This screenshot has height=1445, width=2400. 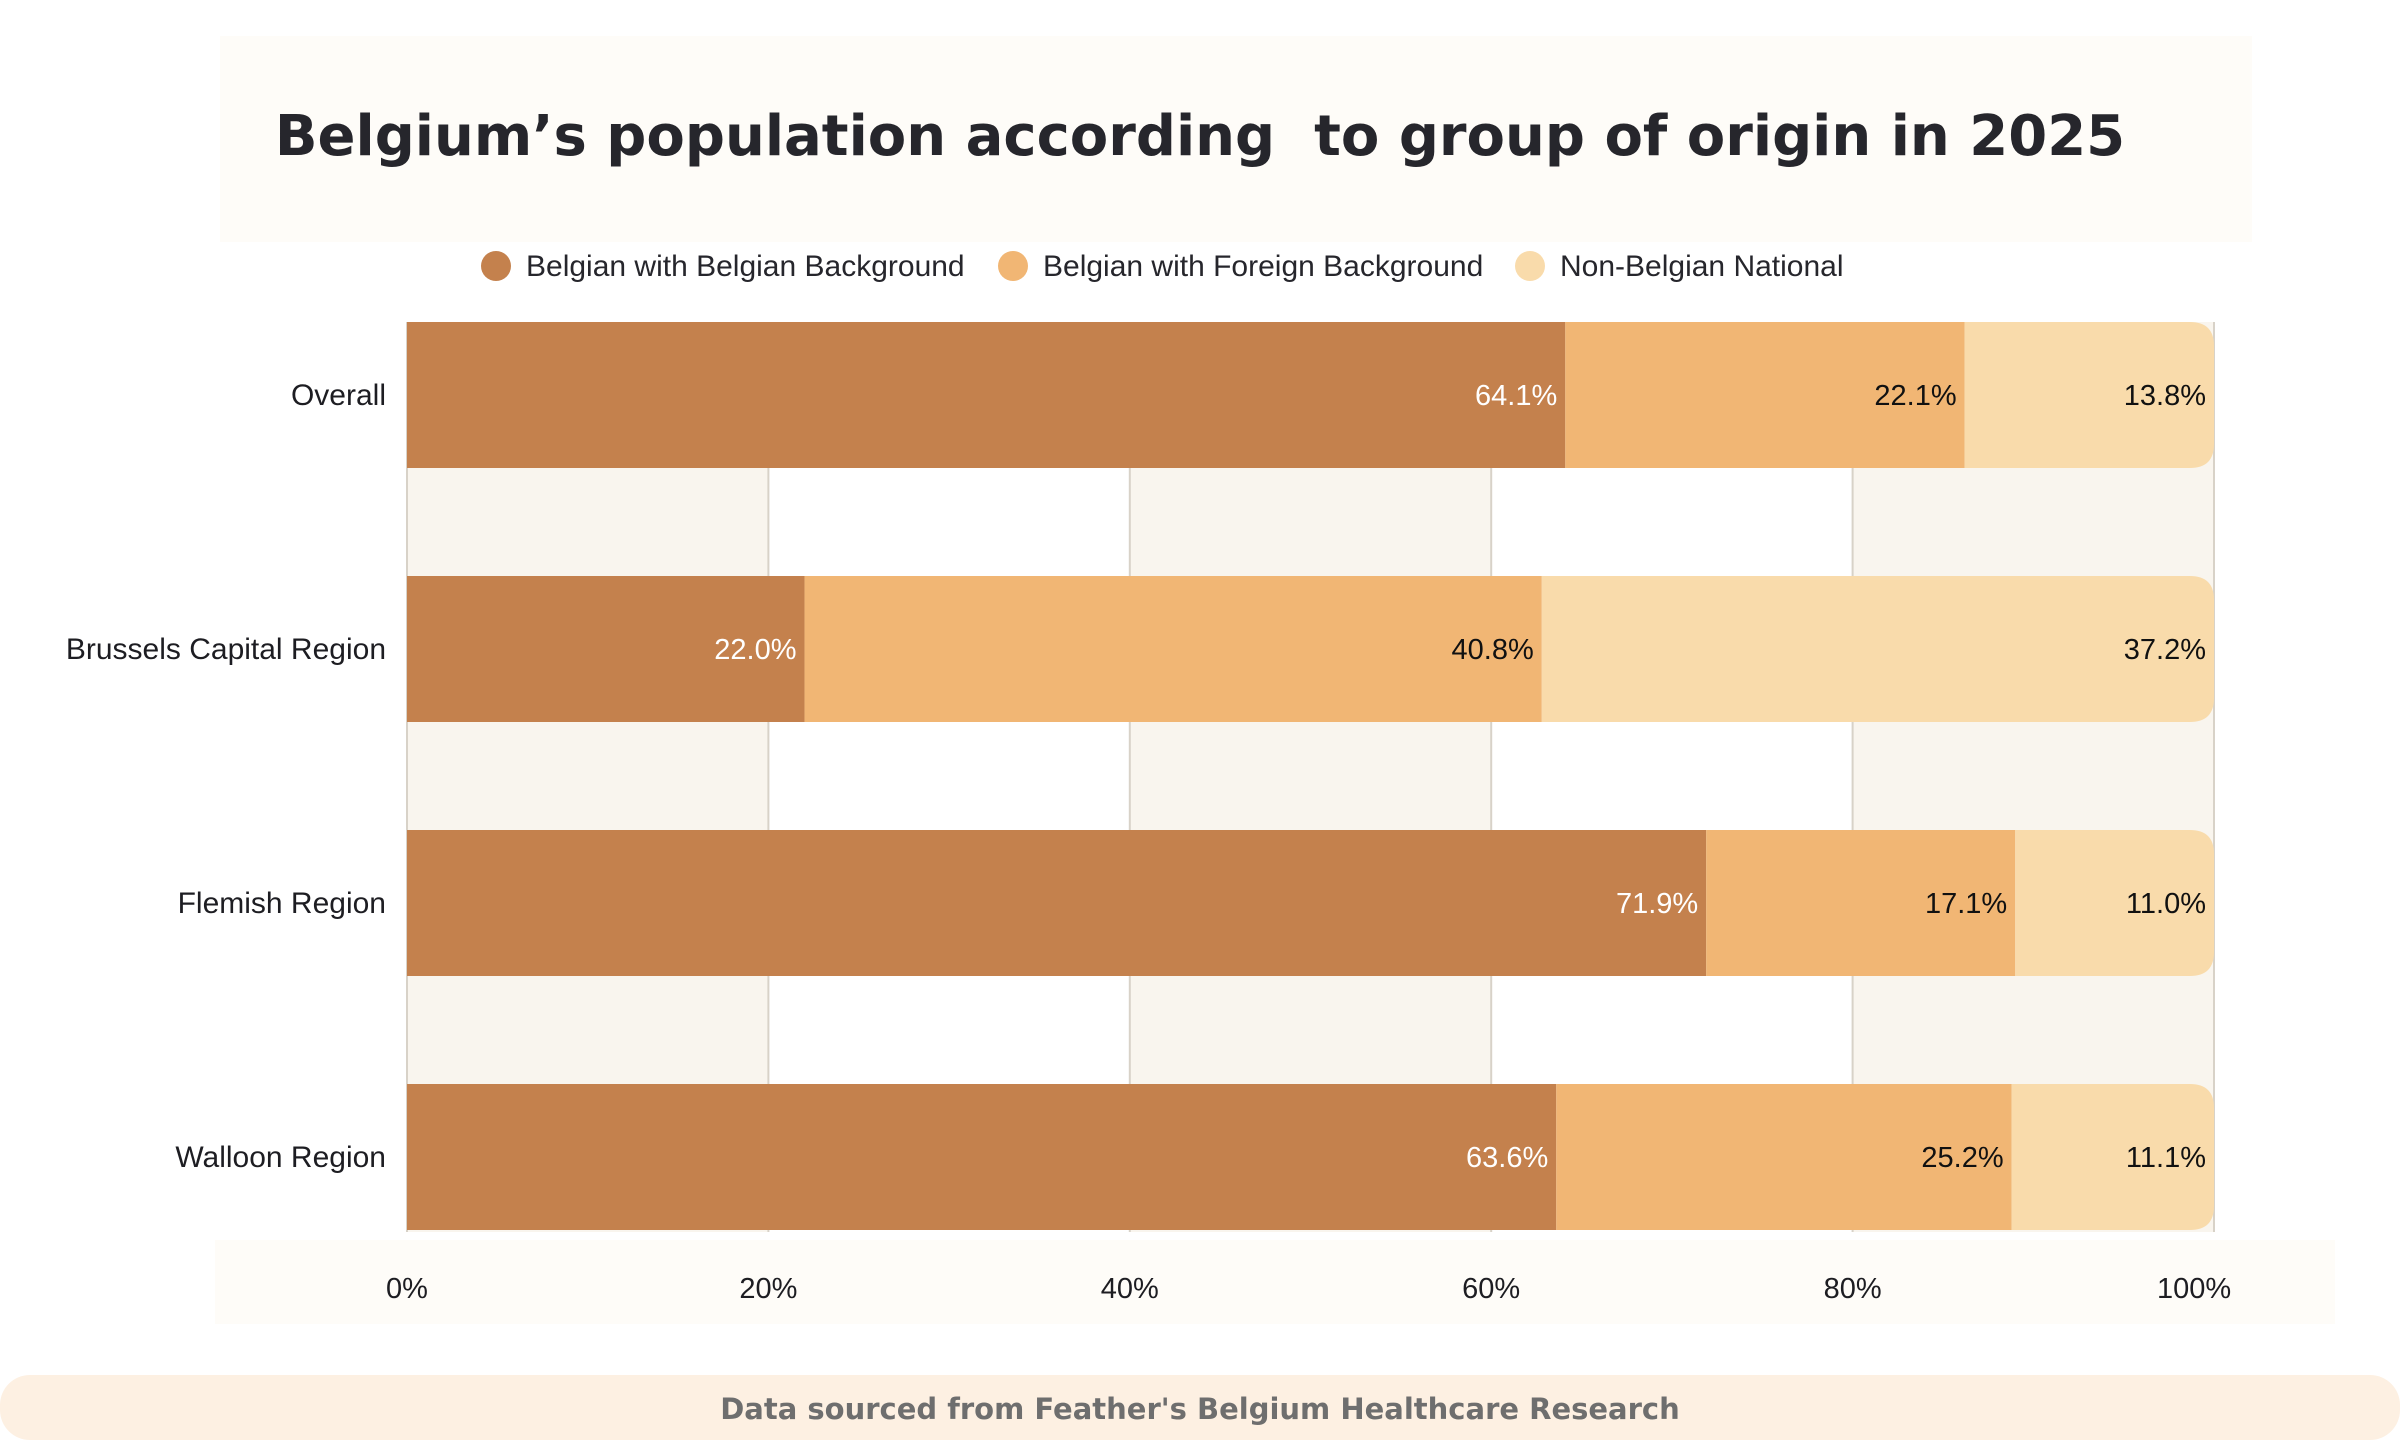 I want to click on data-label: 17.1%, so click(x=1966, y=904).